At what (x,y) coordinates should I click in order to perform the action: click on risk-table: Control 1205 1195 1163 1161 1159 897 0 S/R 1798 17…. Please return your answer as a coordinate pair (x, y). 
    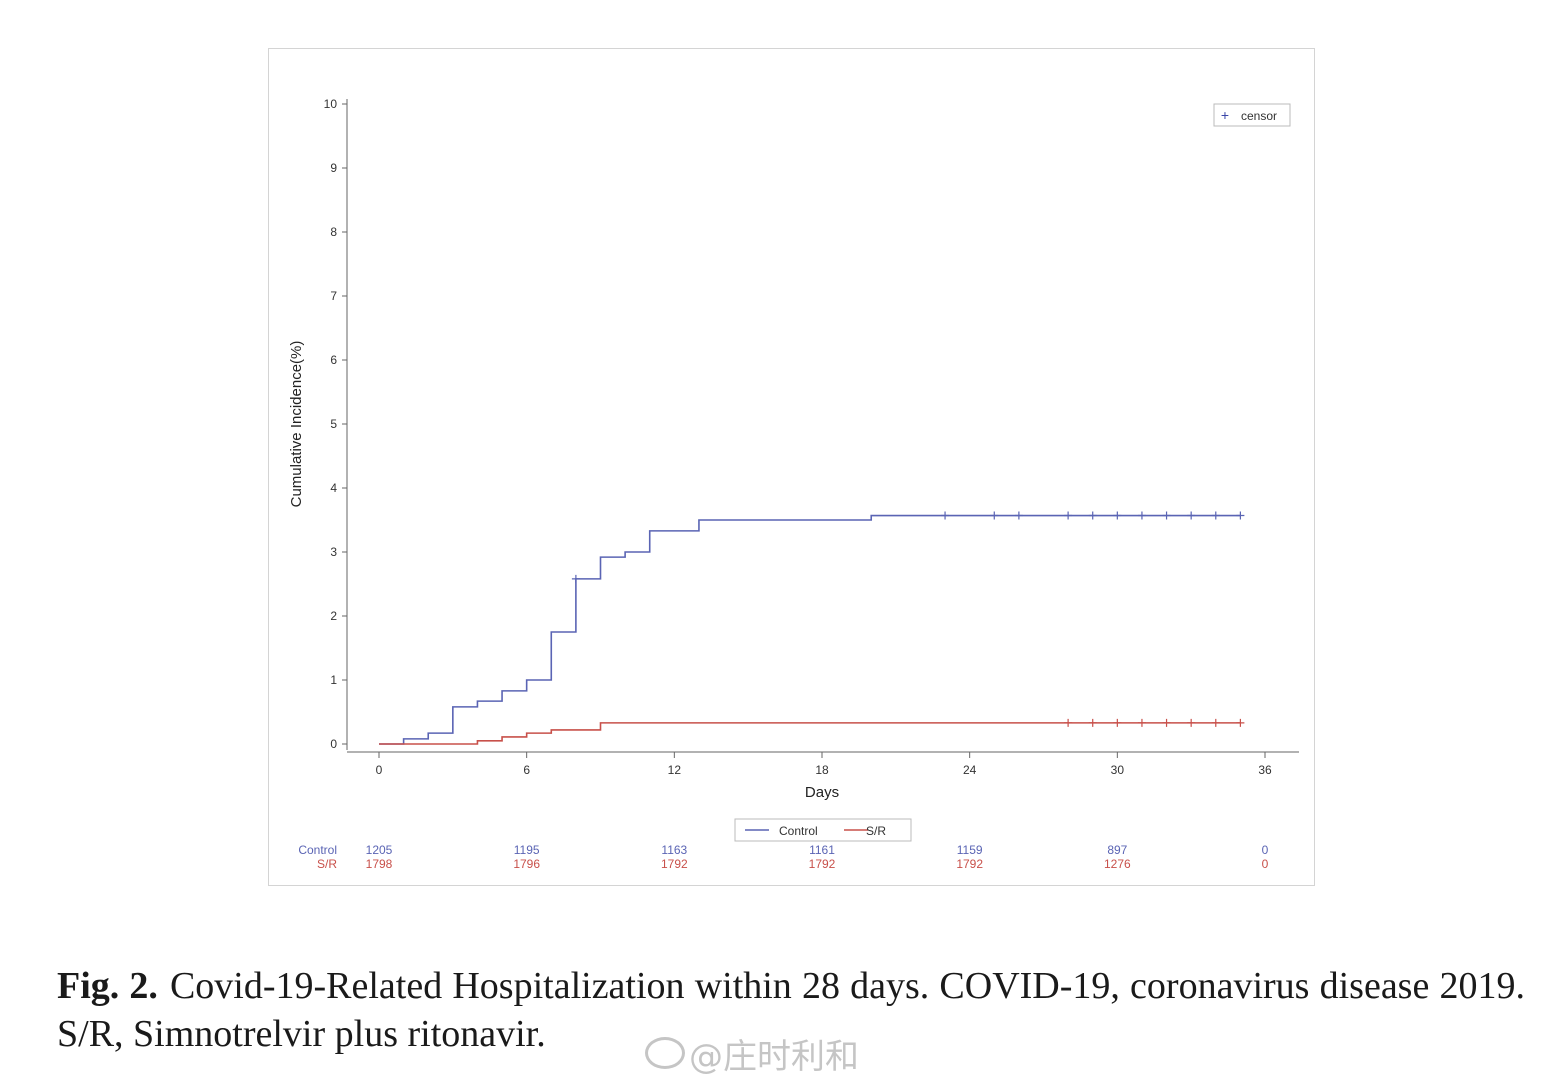
    Looking at the image, I should click on (783, 857).